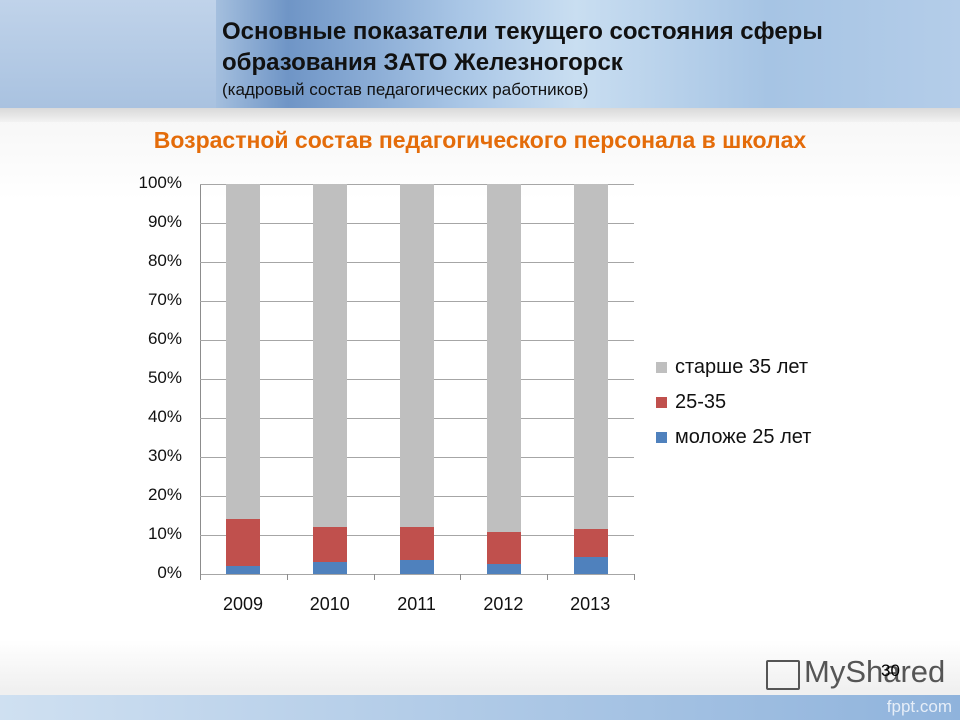 This screenshot has width=960, height=720. What do you see at coordinates (164, 221) in the screenshot?
I see `y-tick-label: 90%` at bounding box center [164, 221].